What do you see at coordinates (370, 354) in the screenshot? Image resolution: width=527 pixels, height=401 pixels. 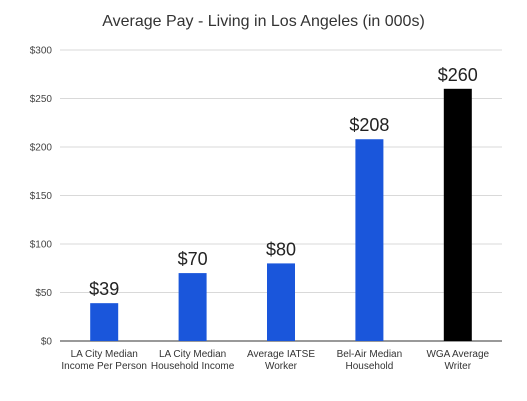 I see `x-tick-label: Bel-Air Median` at bounding box center [370, 354].